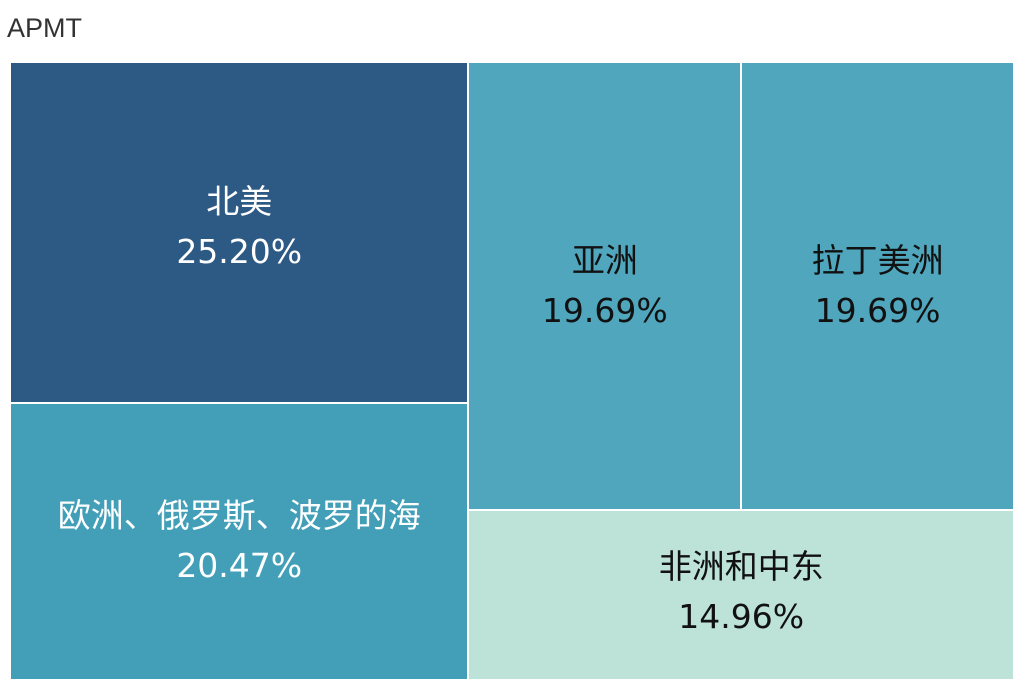 The height and width of the screenshot is (695, 1029). Describe the element at coordinates (239, 201) in the screenshot. I see `tile-label: 北美` at that location.